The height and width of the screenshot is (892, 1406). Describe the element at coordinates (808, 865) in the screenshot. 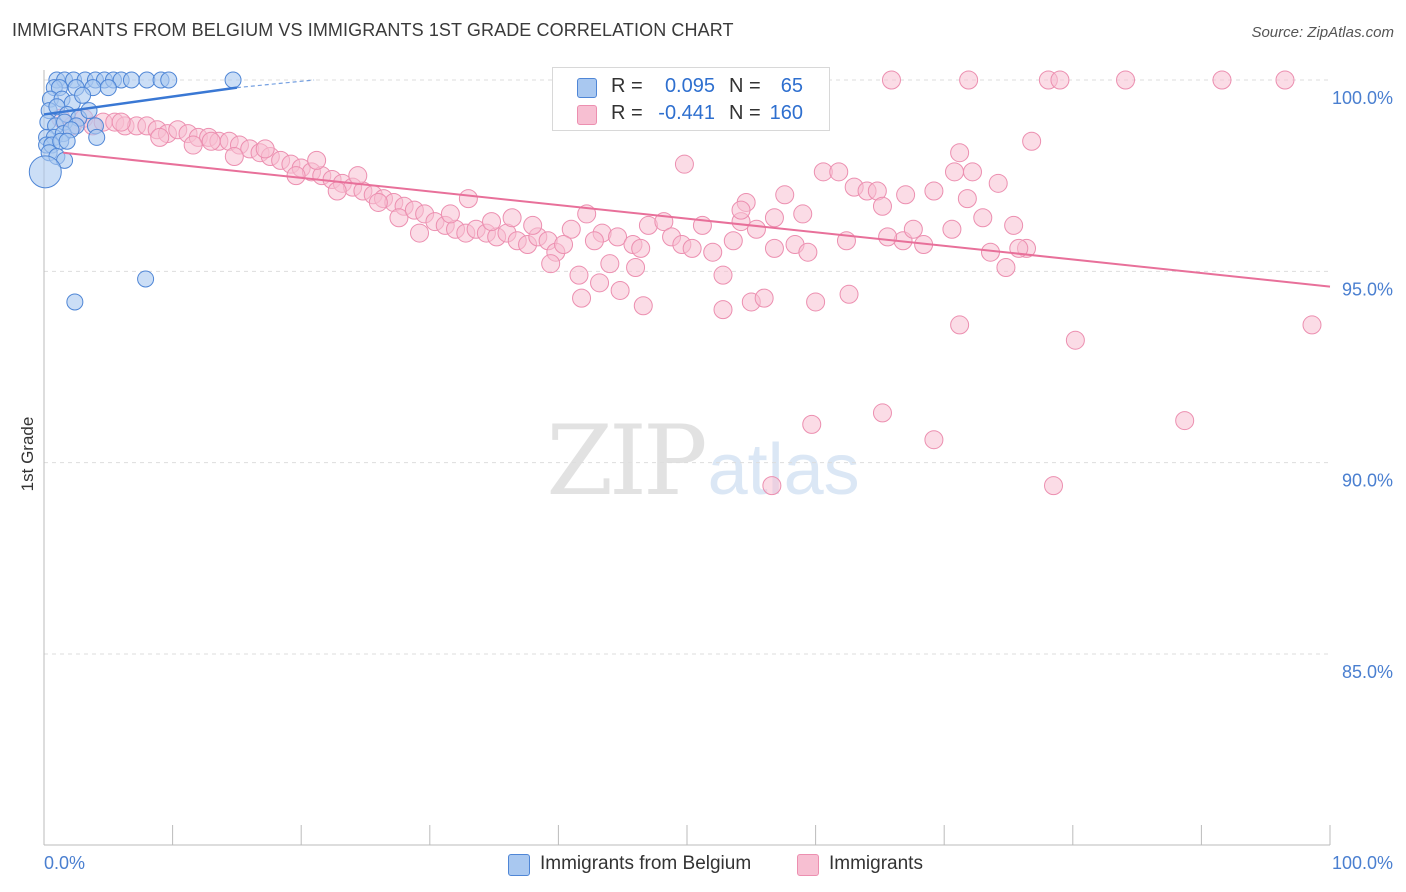

I see `immigrants-legend-swatch` at that location.